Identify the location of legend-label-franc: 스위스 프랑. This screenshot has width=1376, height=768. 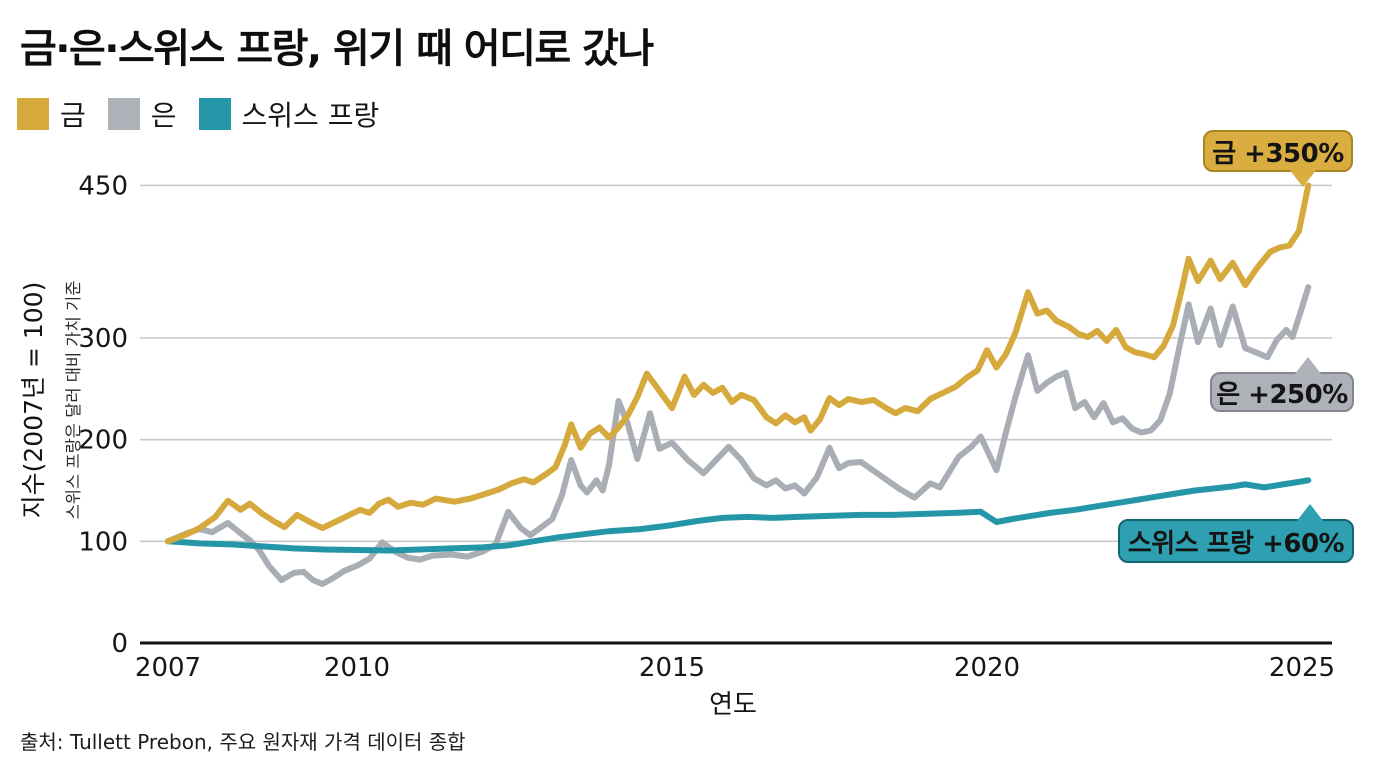
(310, 115).